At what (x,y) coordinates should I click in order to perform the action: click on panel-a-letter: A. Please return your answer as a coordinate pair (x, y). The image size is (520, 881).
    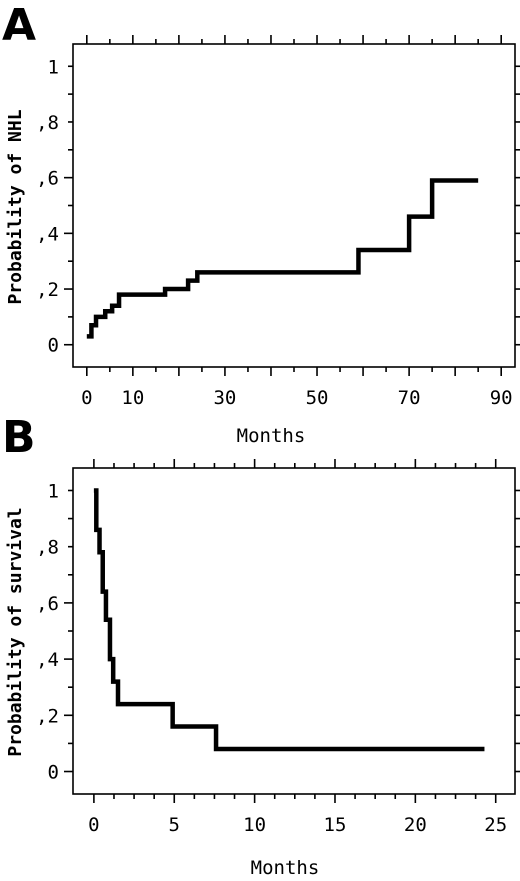
    Looking at the image, I should click on (19, 25).